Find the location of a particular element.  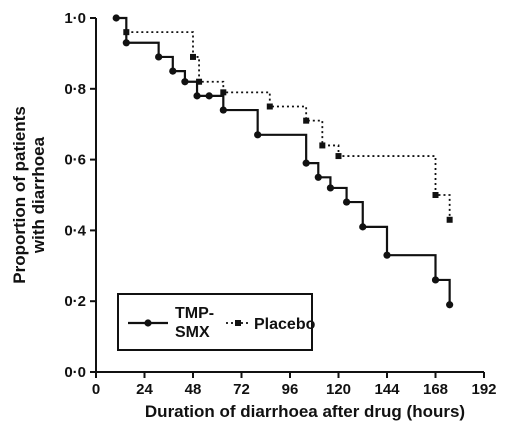

legend-marker-circle is located at coordinates (148, 323).